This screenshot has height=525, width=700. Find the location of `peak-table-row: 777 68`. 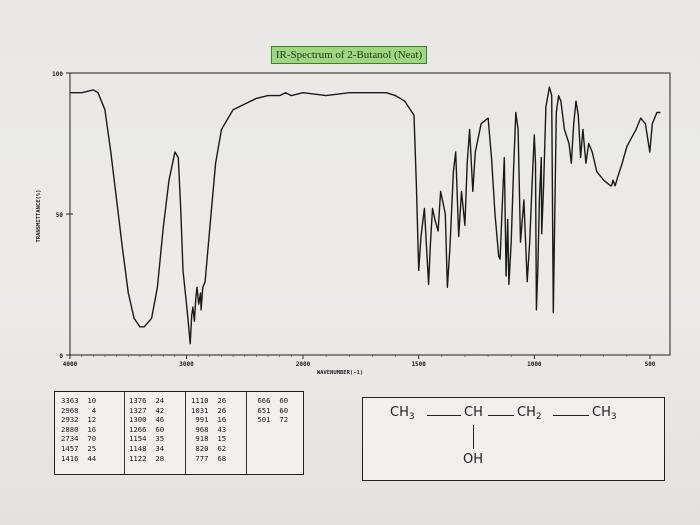

peak-table-row: 777 68 is located at coordinates (209, 458).